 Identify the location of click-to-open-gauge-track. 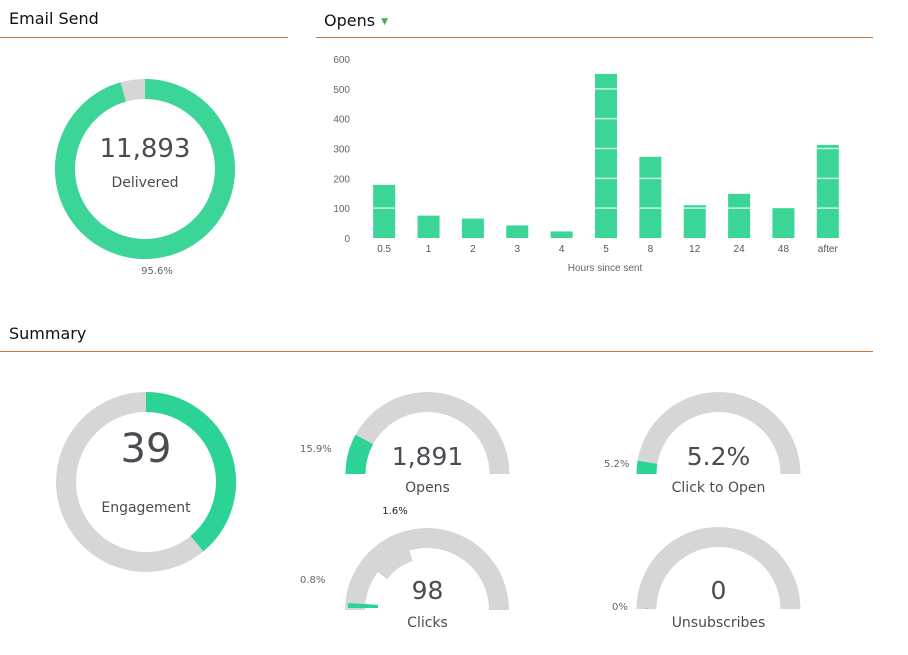
(718, 433).